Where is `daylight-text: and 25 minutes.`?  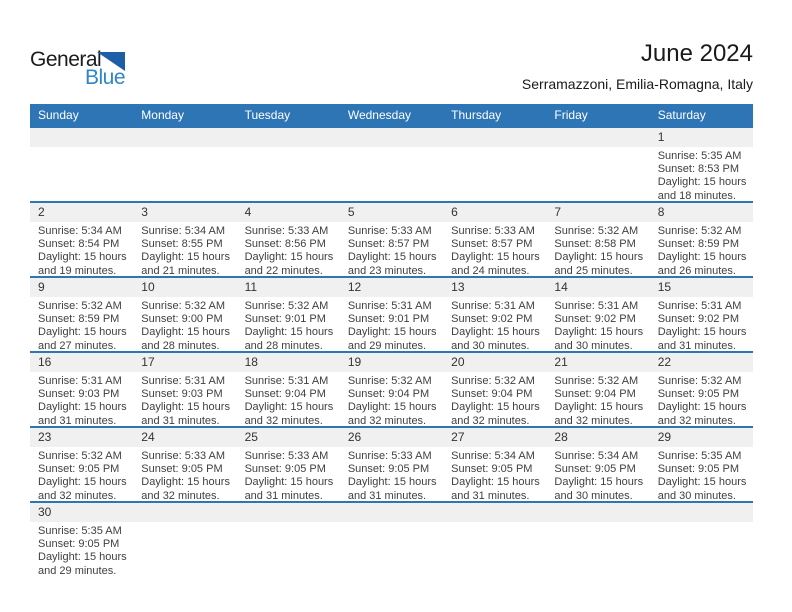
daylight-text: and 25 minutes. is located at coordinates (593, 270).